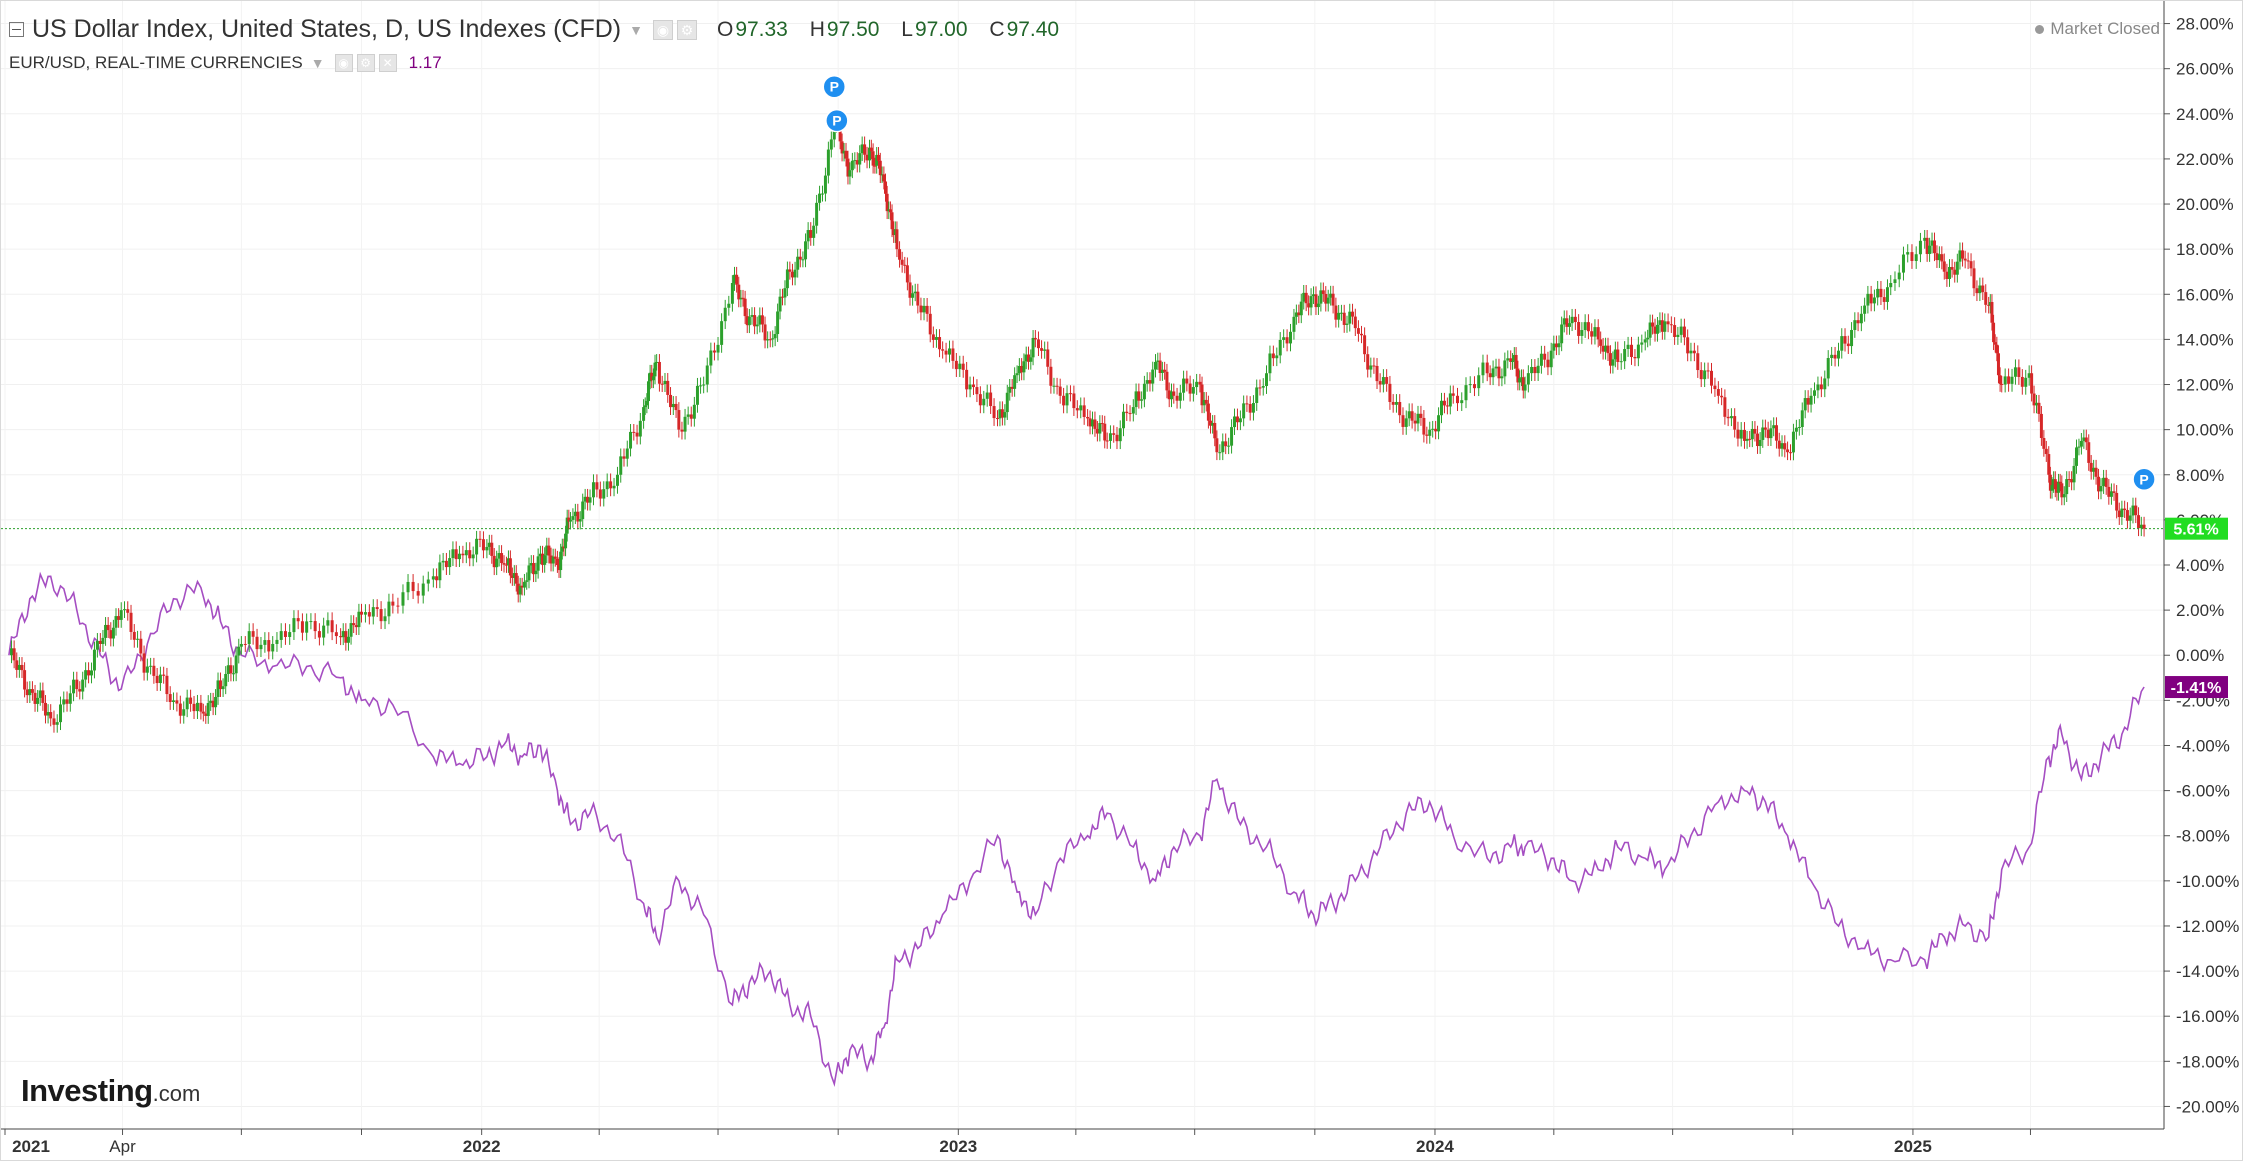 This screenshot has width=2243, height=1162. Describe the element at coordinates (2205, 294) in the screenshot. I see `y-tick-label: 16.00%` at that location.